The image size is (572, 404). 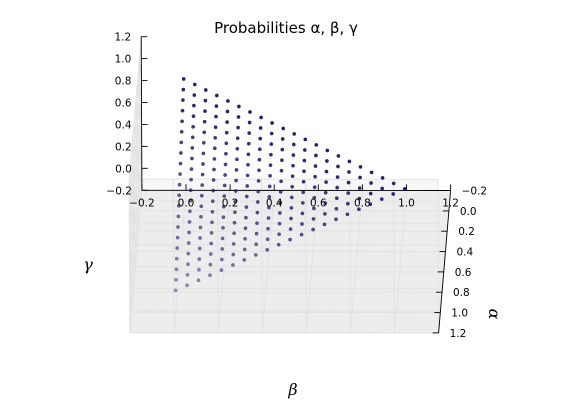 I want to click on x-tick-label: 0.6, so click(x=318, y=203).